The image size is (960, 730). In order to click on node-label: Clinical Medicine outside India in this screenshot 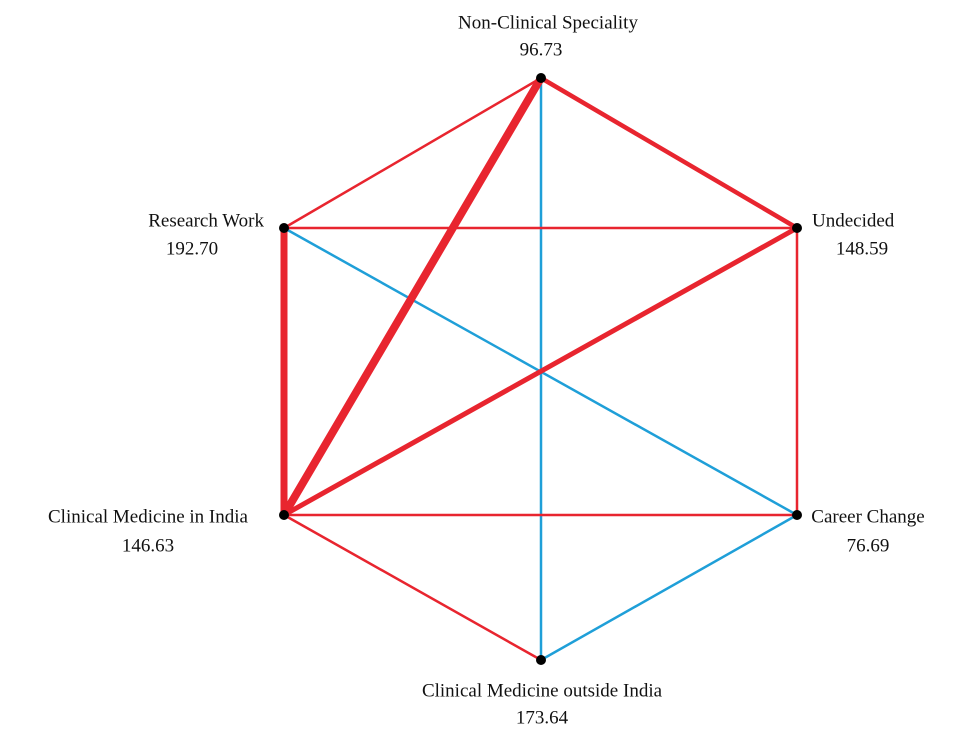, I will do `click(542, 690)`.